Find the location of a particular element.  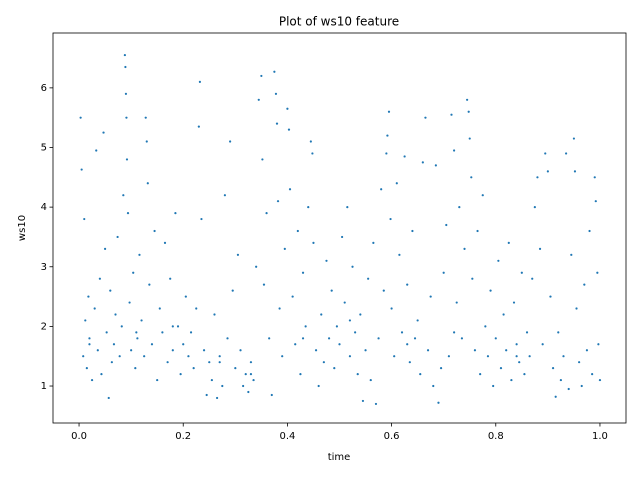

y-tick-label: 2 is located at coordinates (44, 326).